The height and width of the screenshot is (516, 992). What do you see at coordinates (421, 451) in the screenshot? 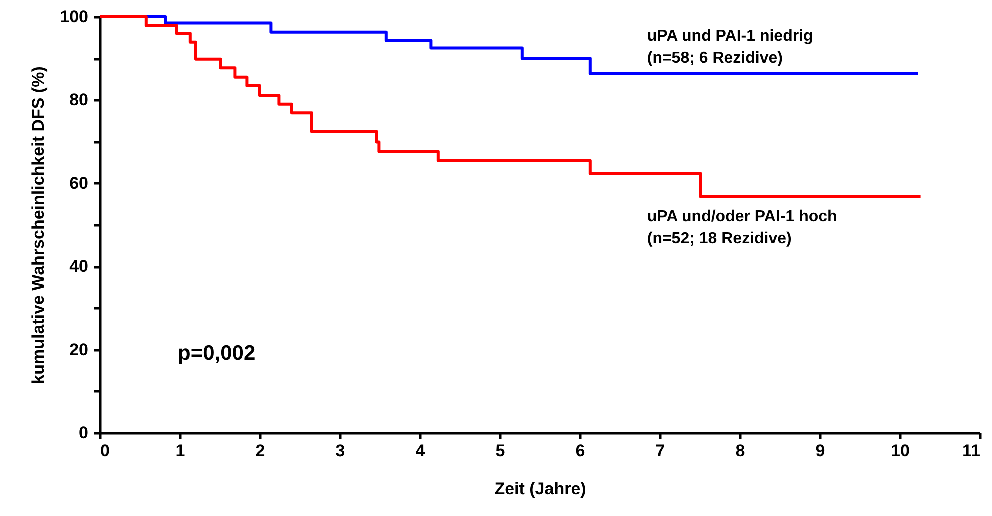
I see `x-tick-label: 4` at bounding box center [421, 451].